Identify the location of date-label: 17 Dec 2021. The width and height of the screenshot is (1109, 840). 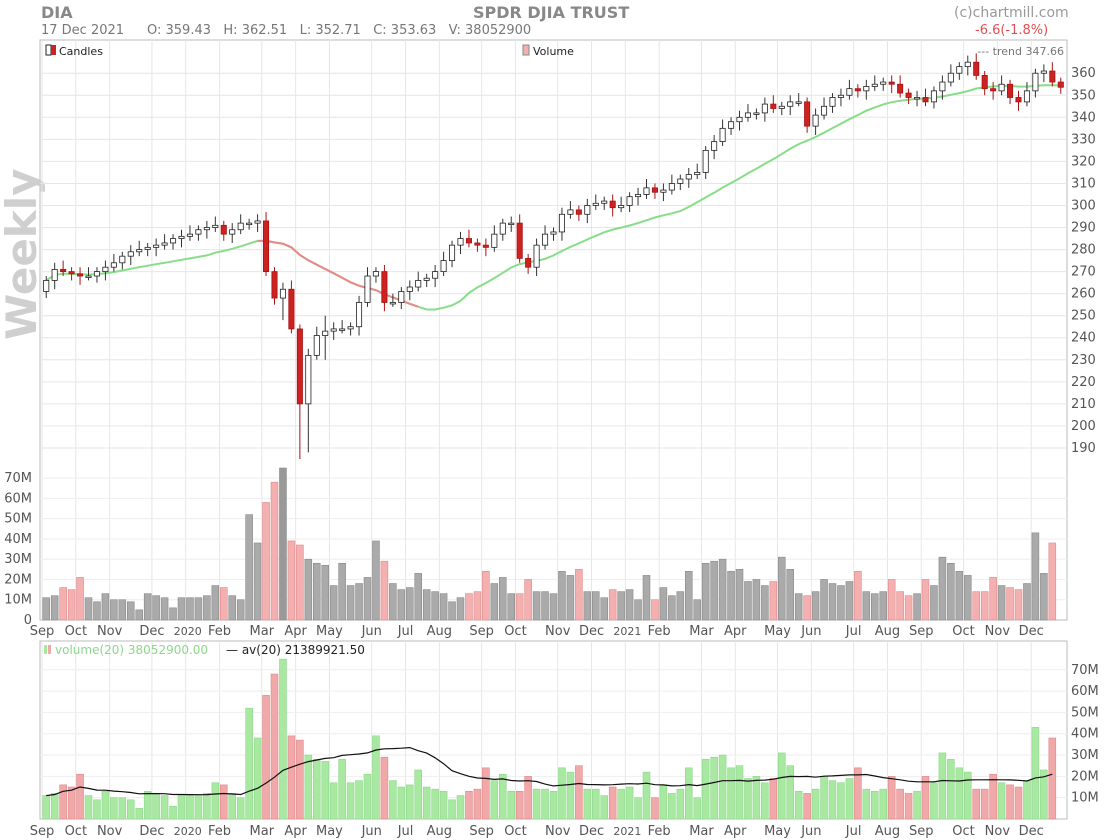
(83, 30).